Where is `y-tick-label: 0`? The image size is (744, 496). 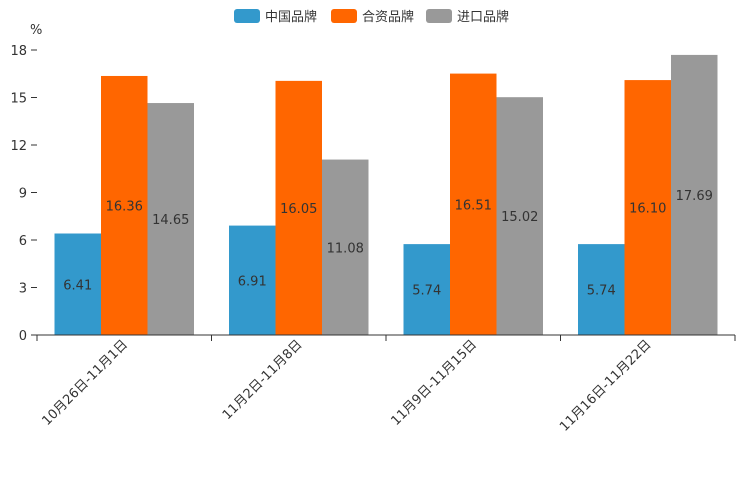
y-tick-label: 0 is located at coordinates (23, 336).